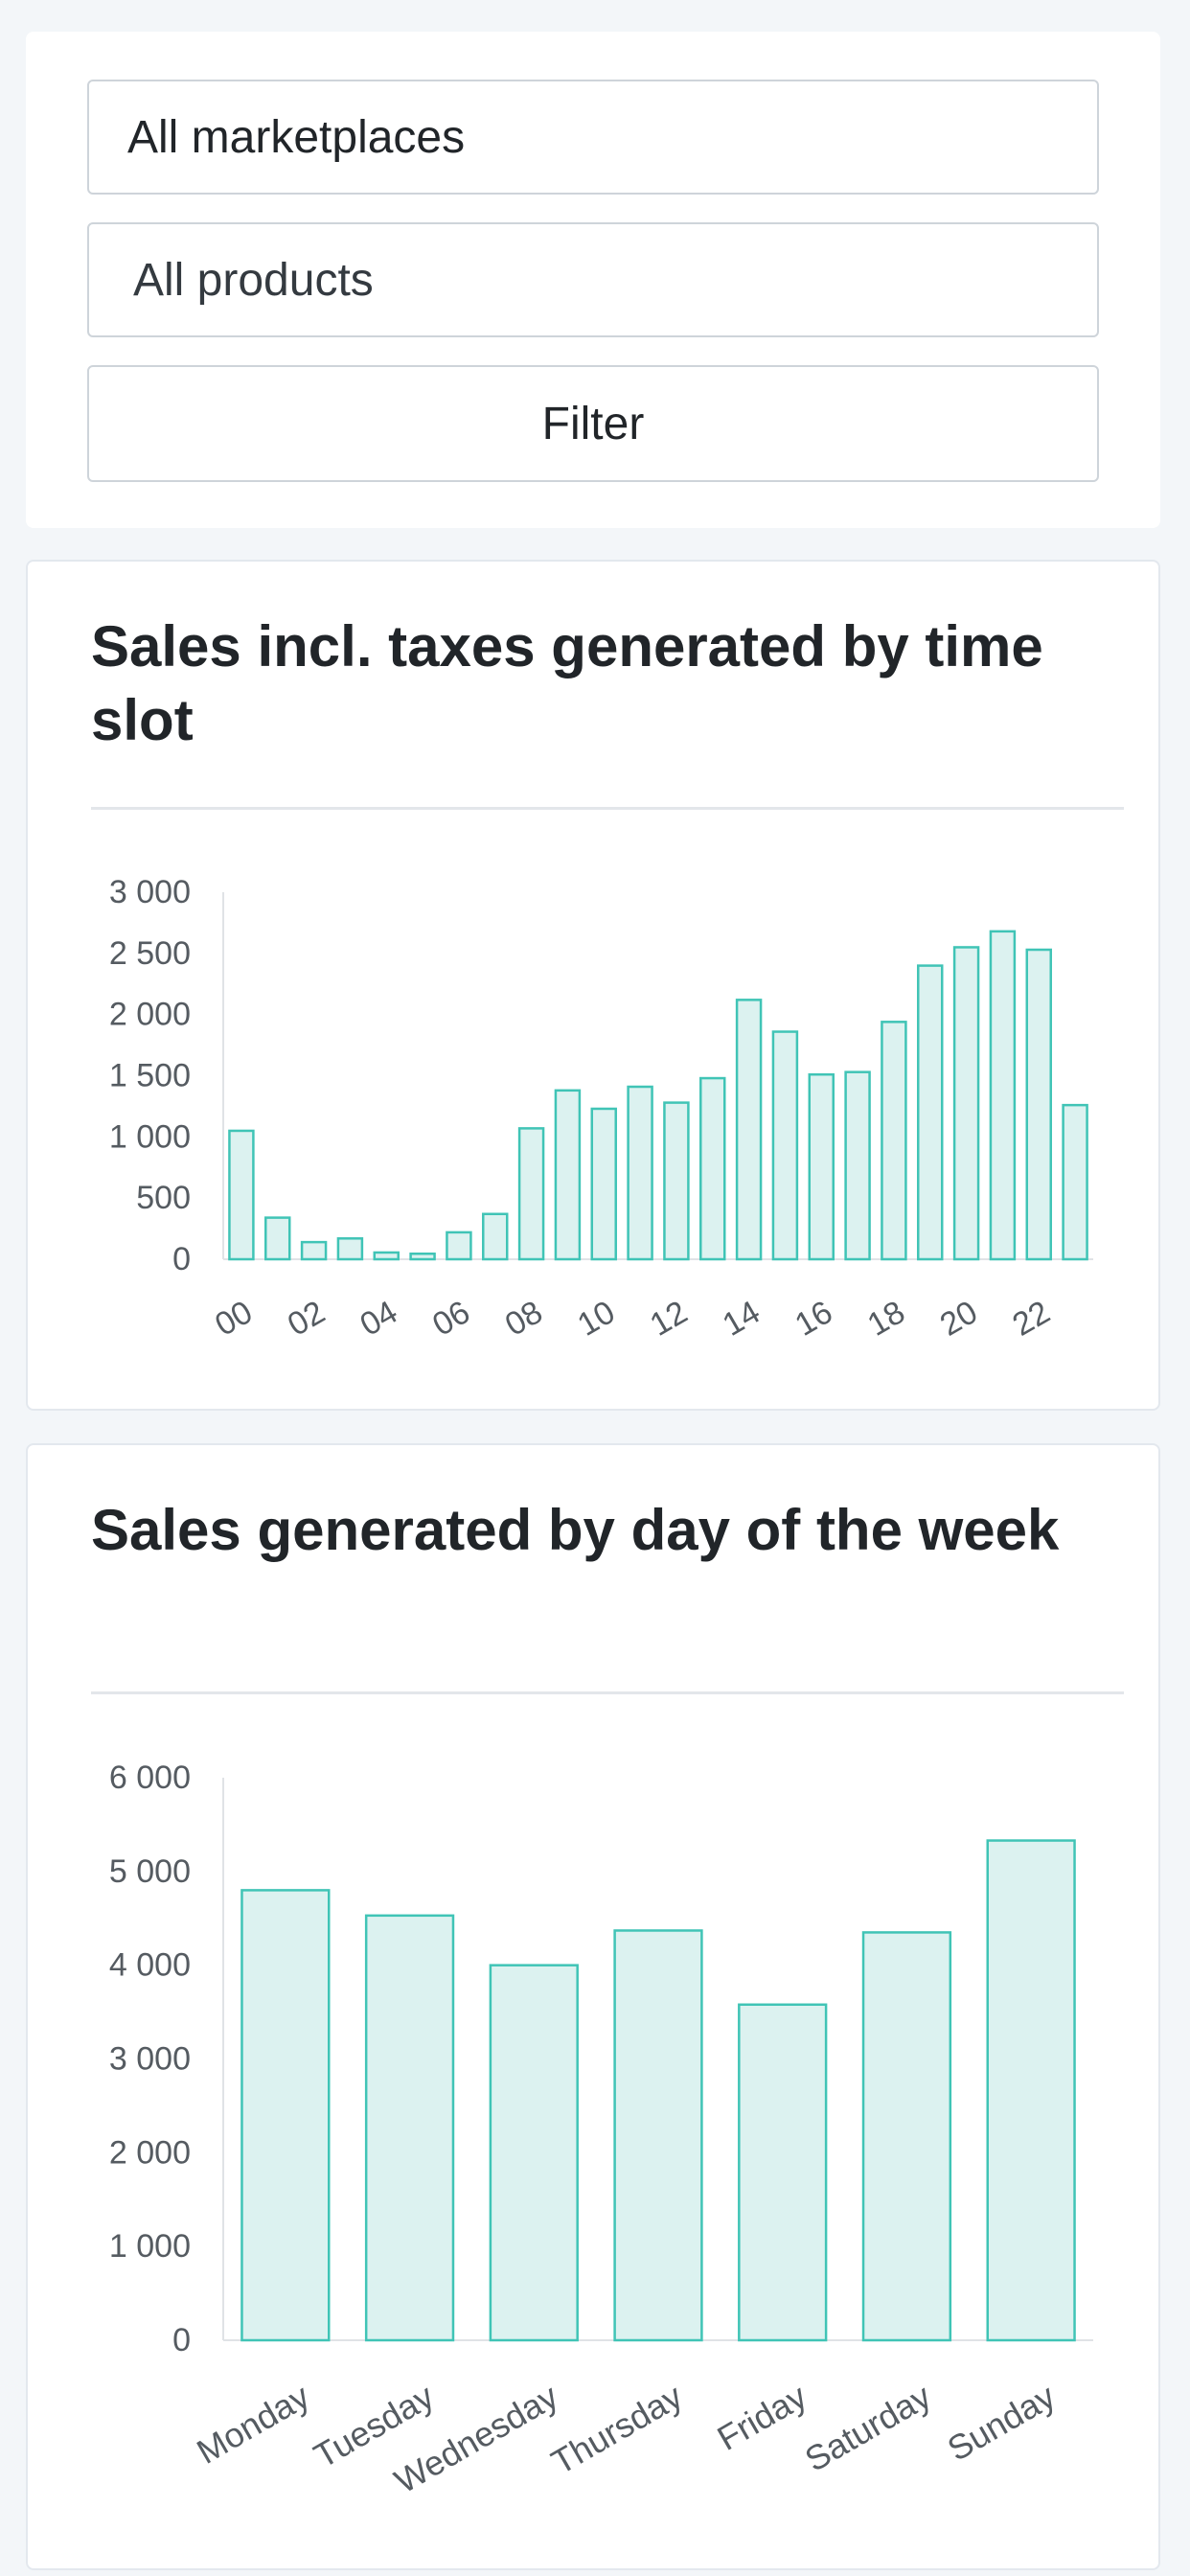  What do you see at coordinates (234, 1319) in the screenshot?
I see `x-tick-label: 00` at bounding box center [234, 1319].